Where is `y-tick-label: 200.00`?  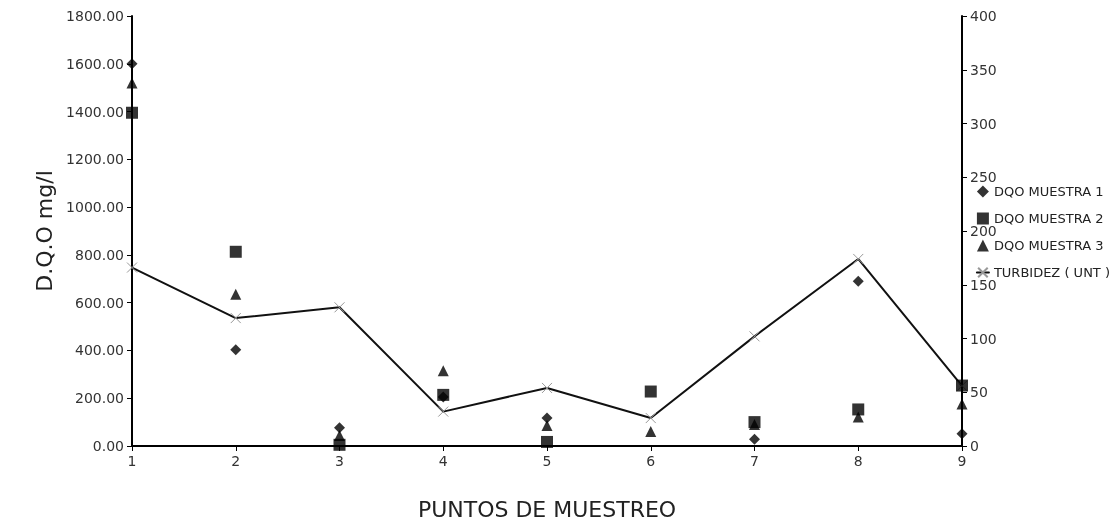
y-tick-label: 200.00 is located at coordinates (99, 398).